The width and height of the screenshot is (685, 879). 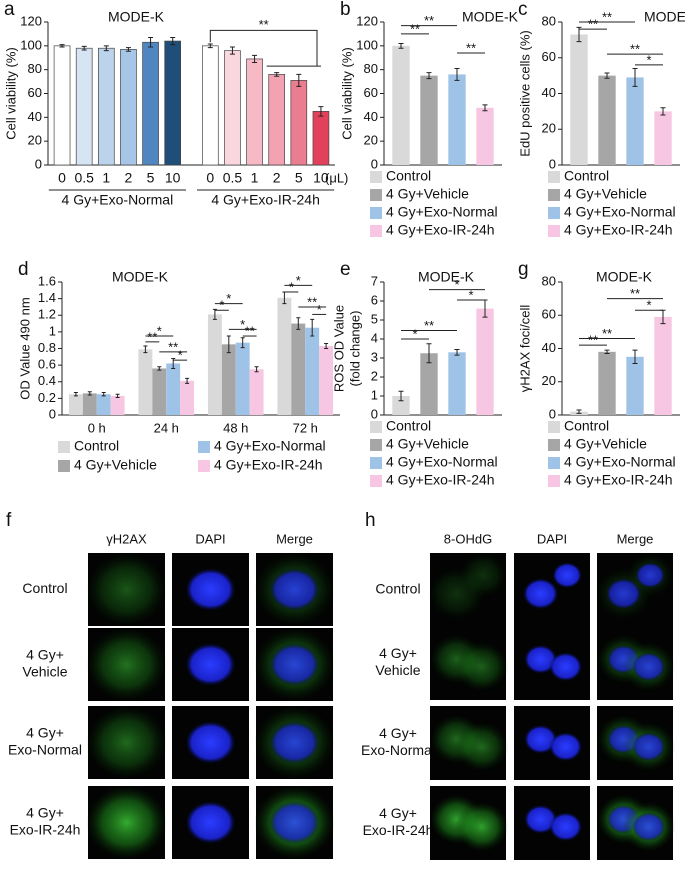 I want to click on x-tick-label: 2, so click(x=129, y=178).